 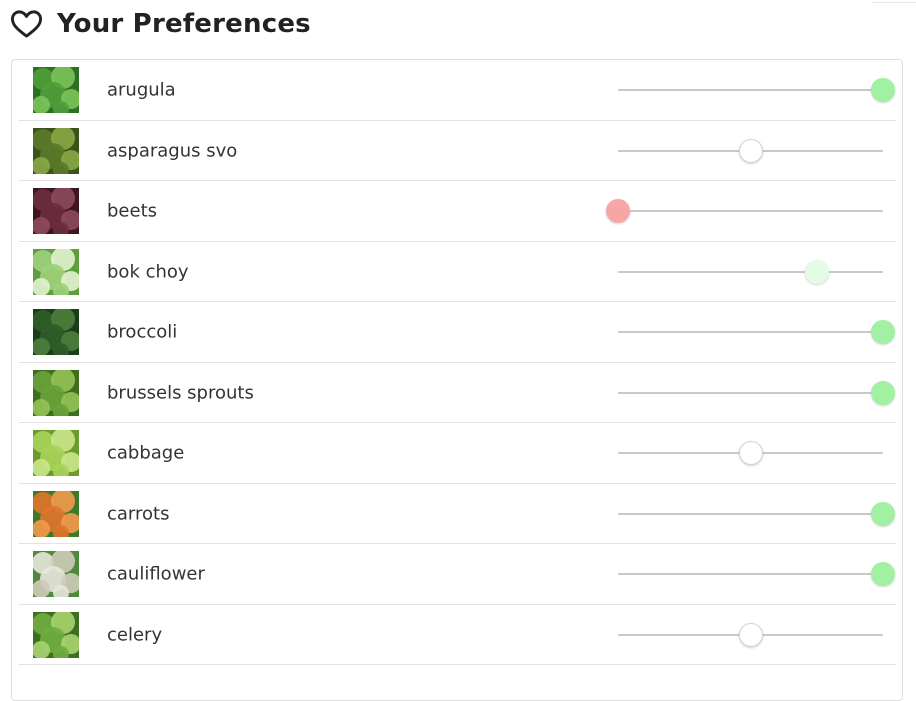 I want to click on list-item: broccoli, so click(x=457, y=332).